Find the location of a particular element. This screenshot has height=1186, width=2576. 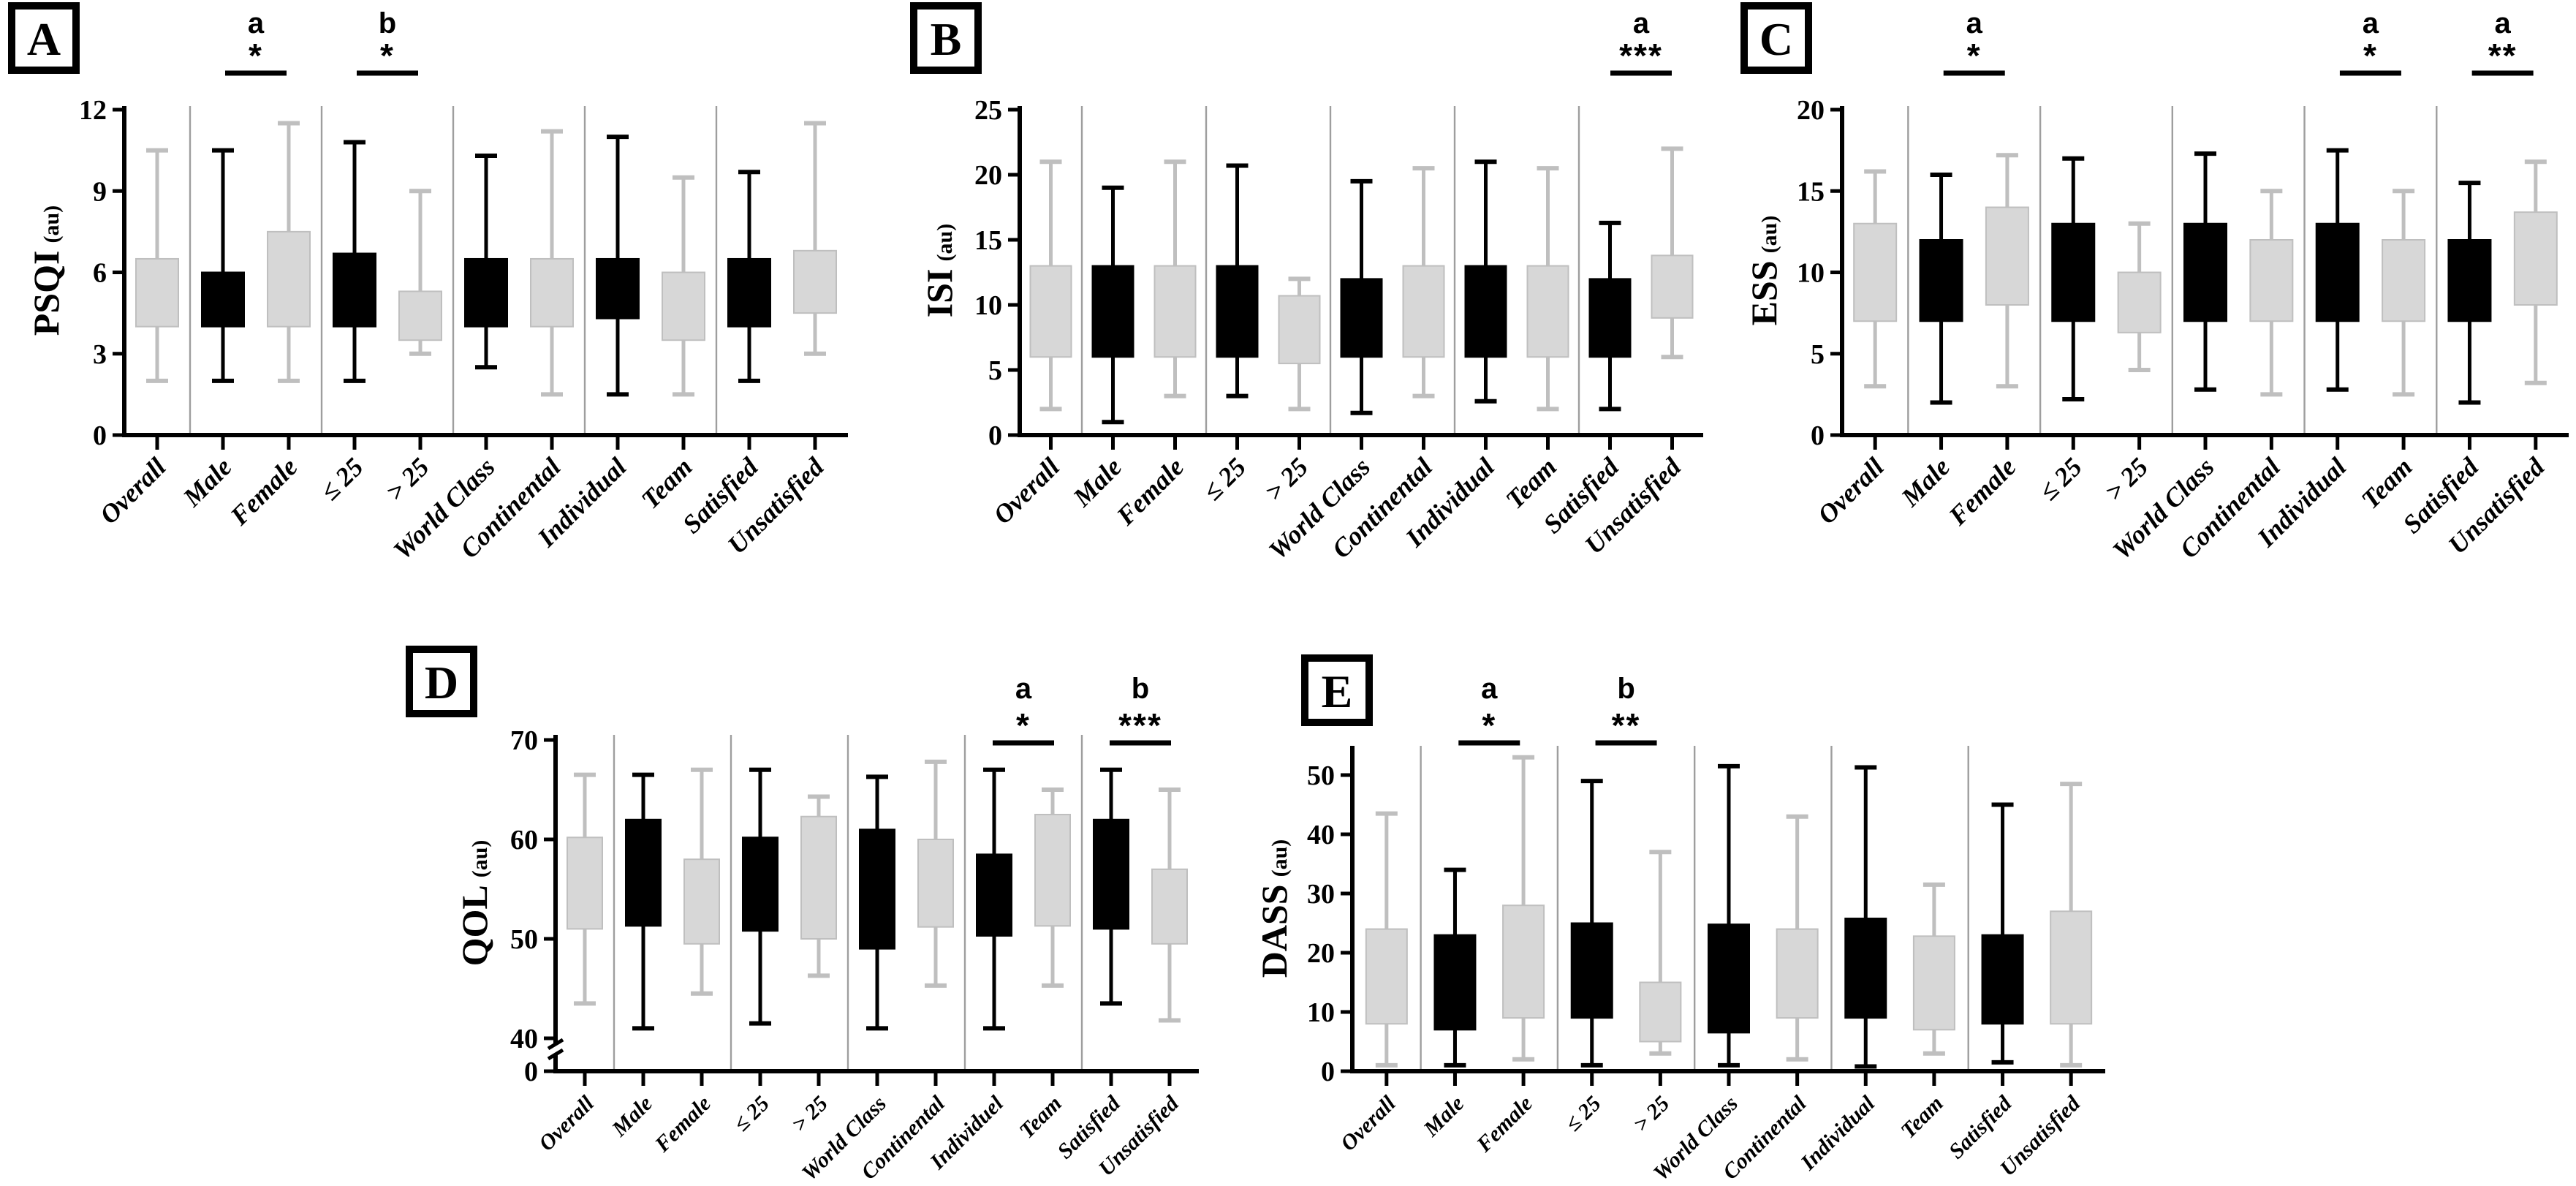

significance-A-1-b: b* is located at coordinates (387, 41).